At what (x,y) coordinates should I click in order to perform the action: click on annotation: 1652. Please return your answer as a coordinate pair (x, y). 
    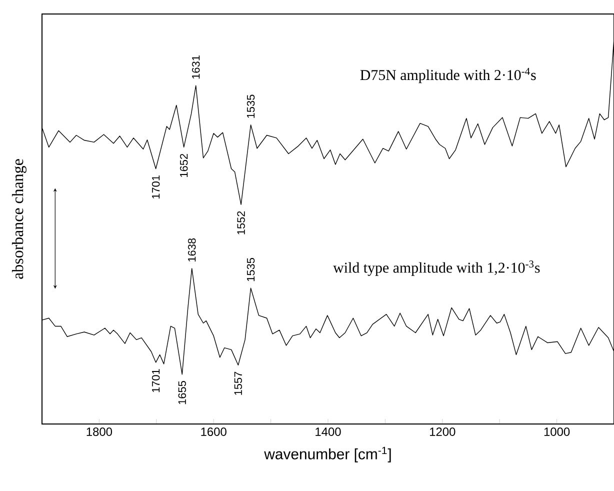
    Looking at the image, I should click on (184, 165).